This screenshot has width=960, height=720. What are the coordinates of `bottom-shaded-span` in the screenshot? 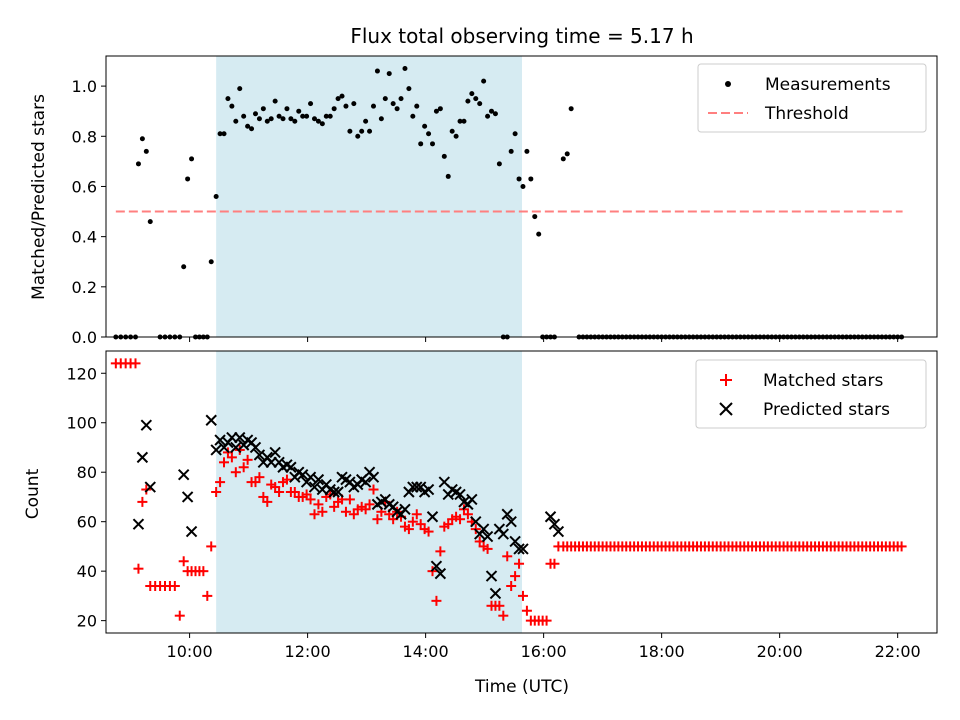 It's located at (369, 492).